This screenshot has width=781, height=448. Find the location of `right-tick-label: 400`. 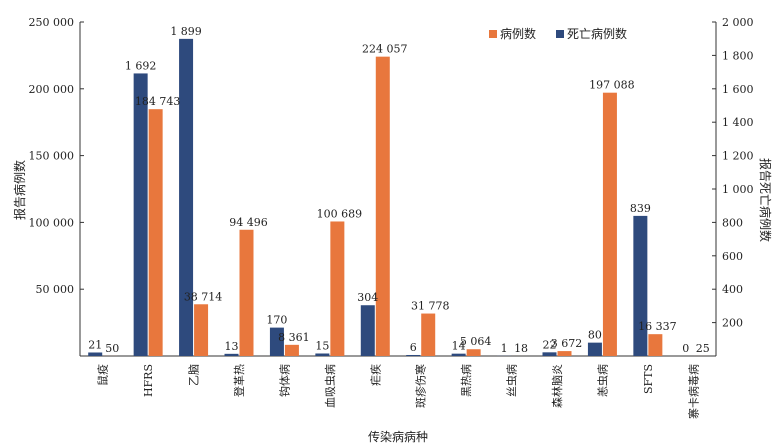

right-tick-label: 400 is located at coordinates (732, 289).